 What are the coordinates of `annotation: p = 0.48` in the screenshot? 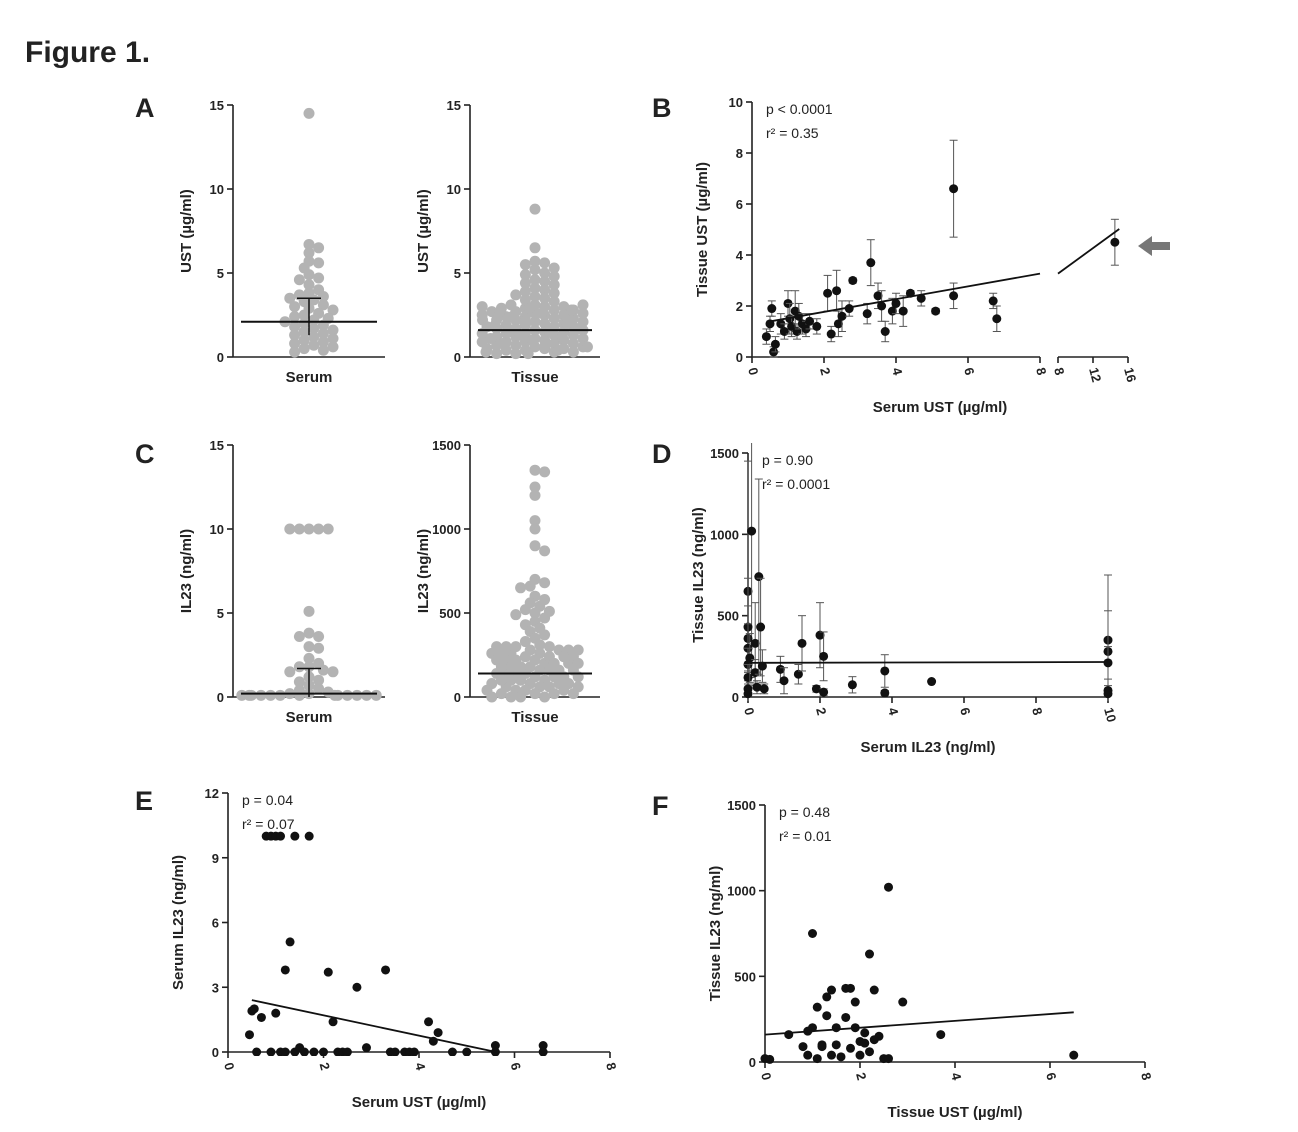 It's located at (804, 812).